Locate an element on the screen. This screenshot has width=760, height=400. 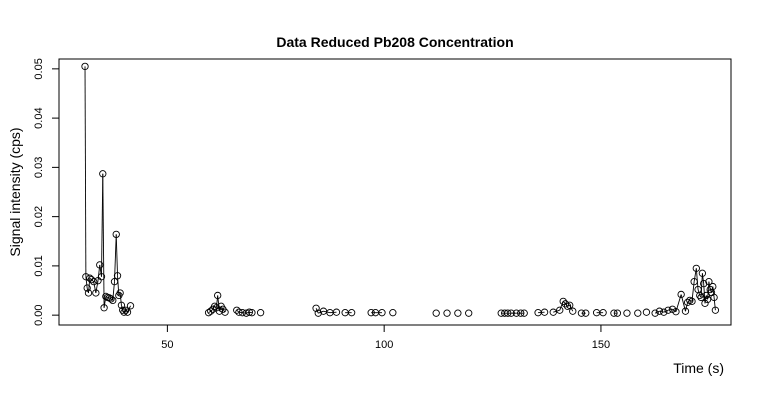
y-tick-label: 0.03 is located at coordinates (39, 167).